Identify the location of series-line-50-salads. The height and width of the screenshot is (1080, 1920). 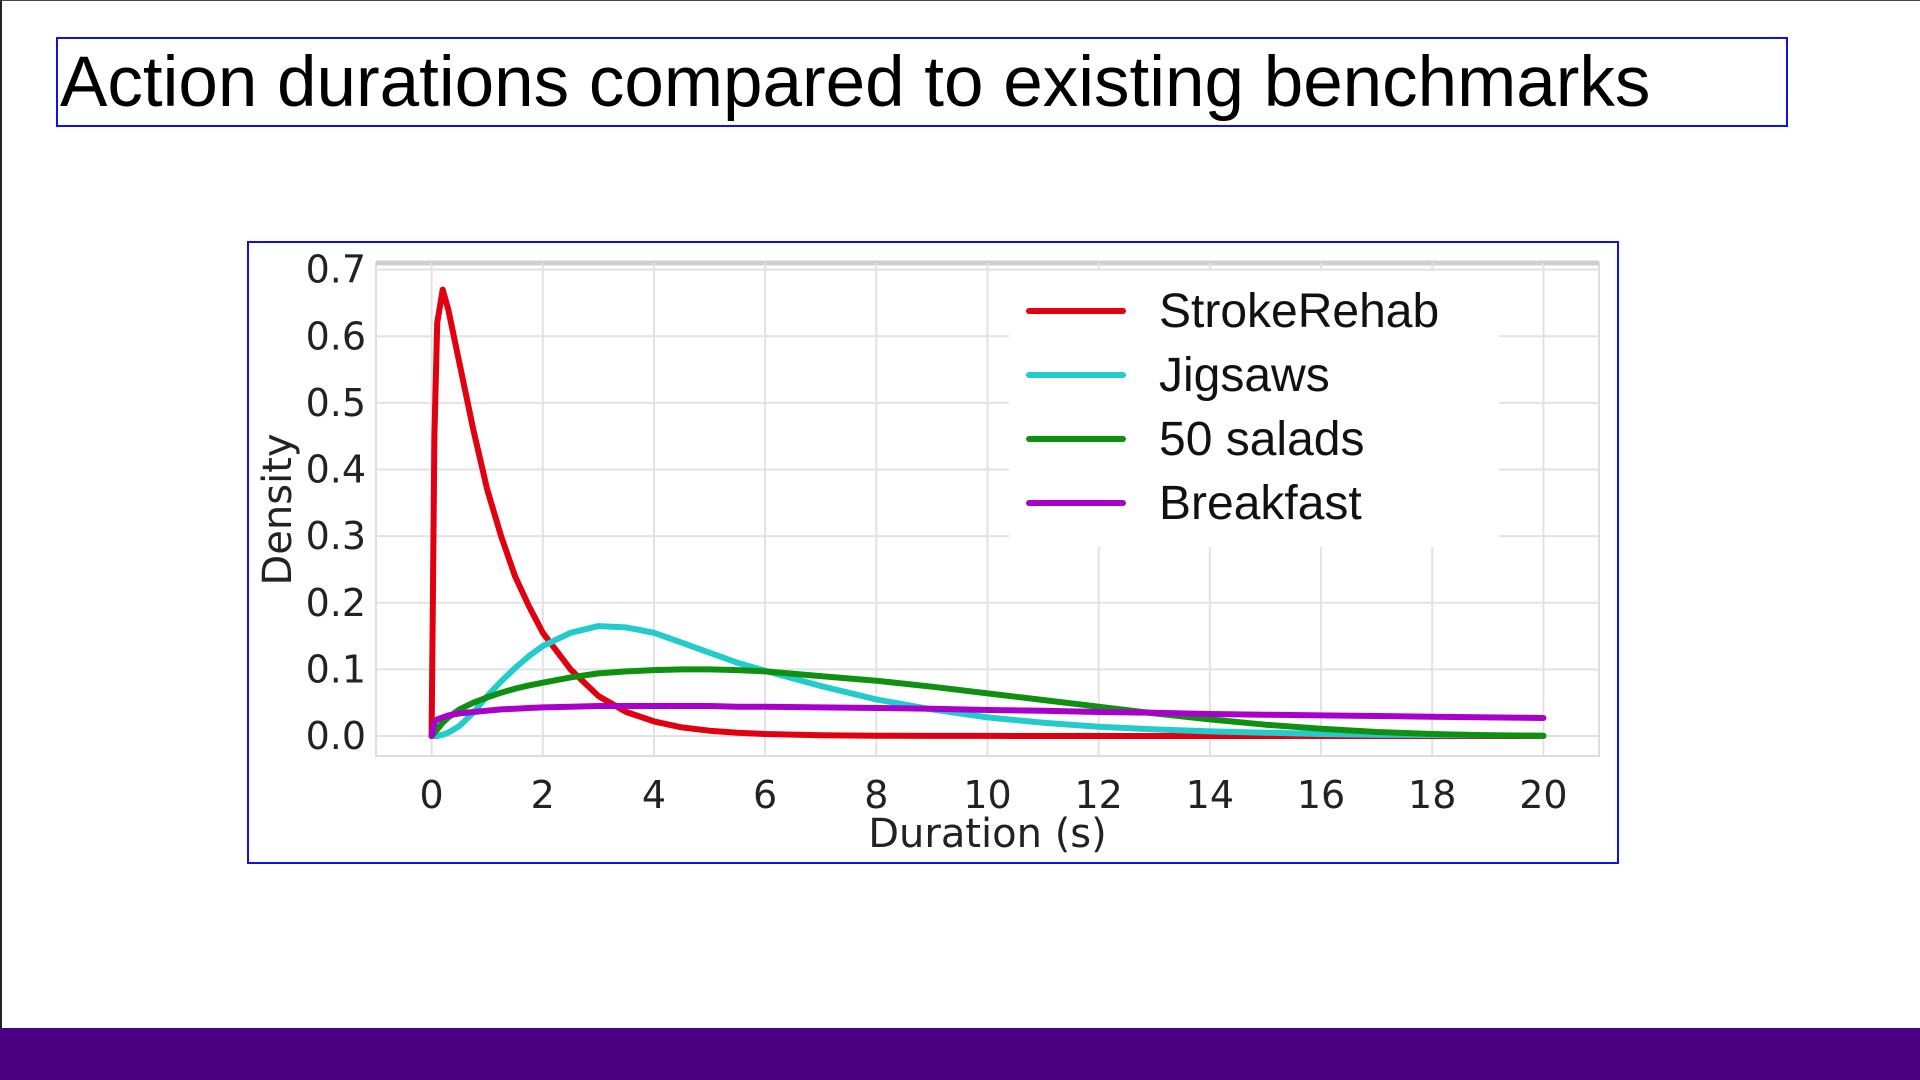
(987, 702).